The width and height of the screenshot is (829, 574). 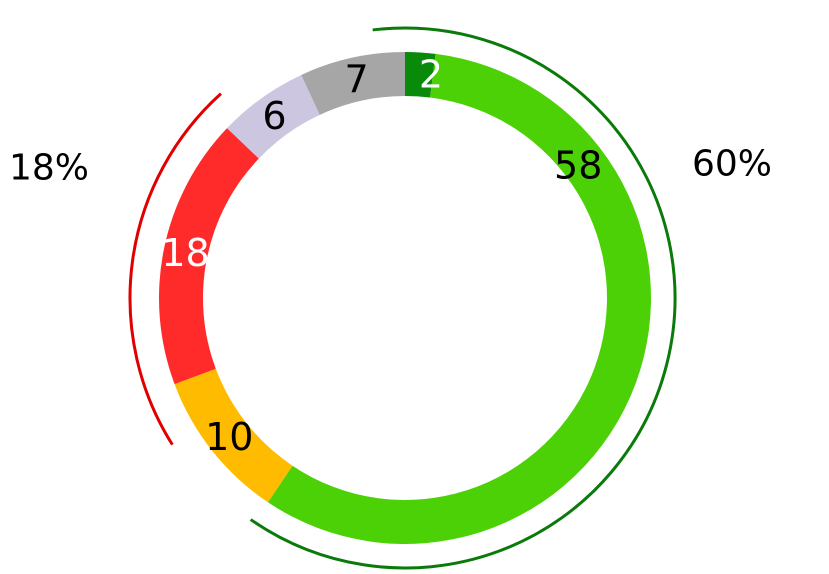 I want to click on group-labels: 60% 18%, so click(x=390, y=166).